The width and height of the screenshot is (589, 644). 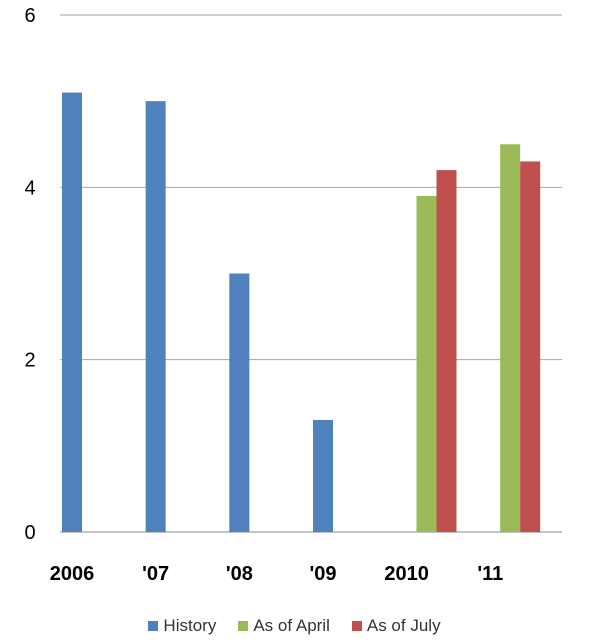 I want to click on legend-item-as-of-july: As of July, so click(x=396, y=626).